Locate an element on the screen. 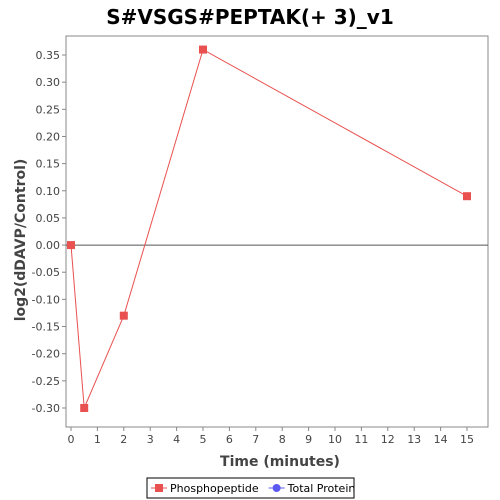 The height and width of the screenshot is (500, 500). x-tick-label: 12 is located at coordinates (388, 439).